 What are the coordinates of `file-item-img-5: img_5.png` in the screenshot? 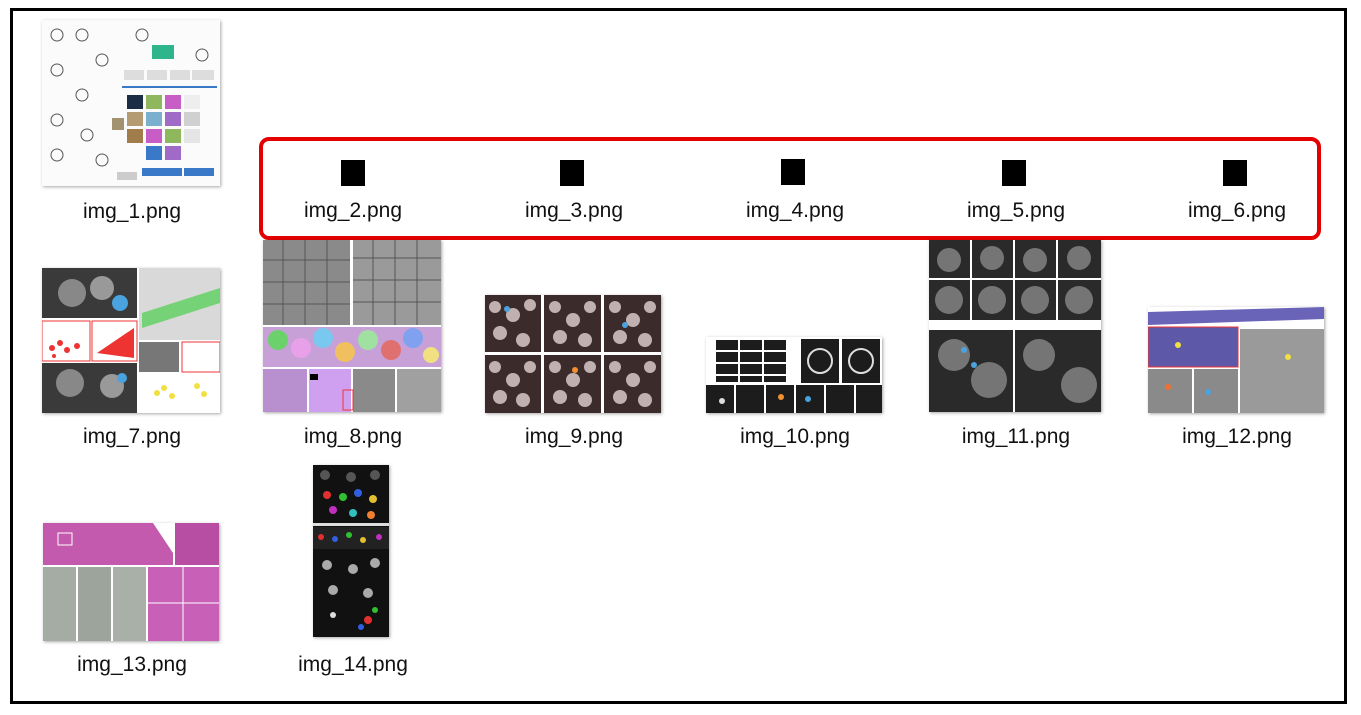 It's located at (1016, 192).